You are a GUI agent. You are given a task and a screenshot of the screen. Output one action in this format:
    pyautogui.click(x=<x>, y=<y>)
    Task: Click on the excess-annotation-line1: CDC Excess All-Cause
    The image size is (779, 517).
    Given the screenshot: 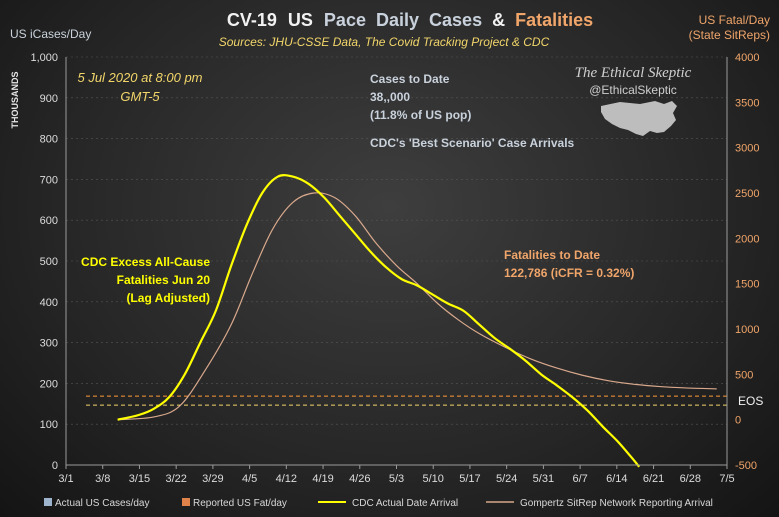 What is the action you would take?
    pyautogui.click(x=145, y=262)
    